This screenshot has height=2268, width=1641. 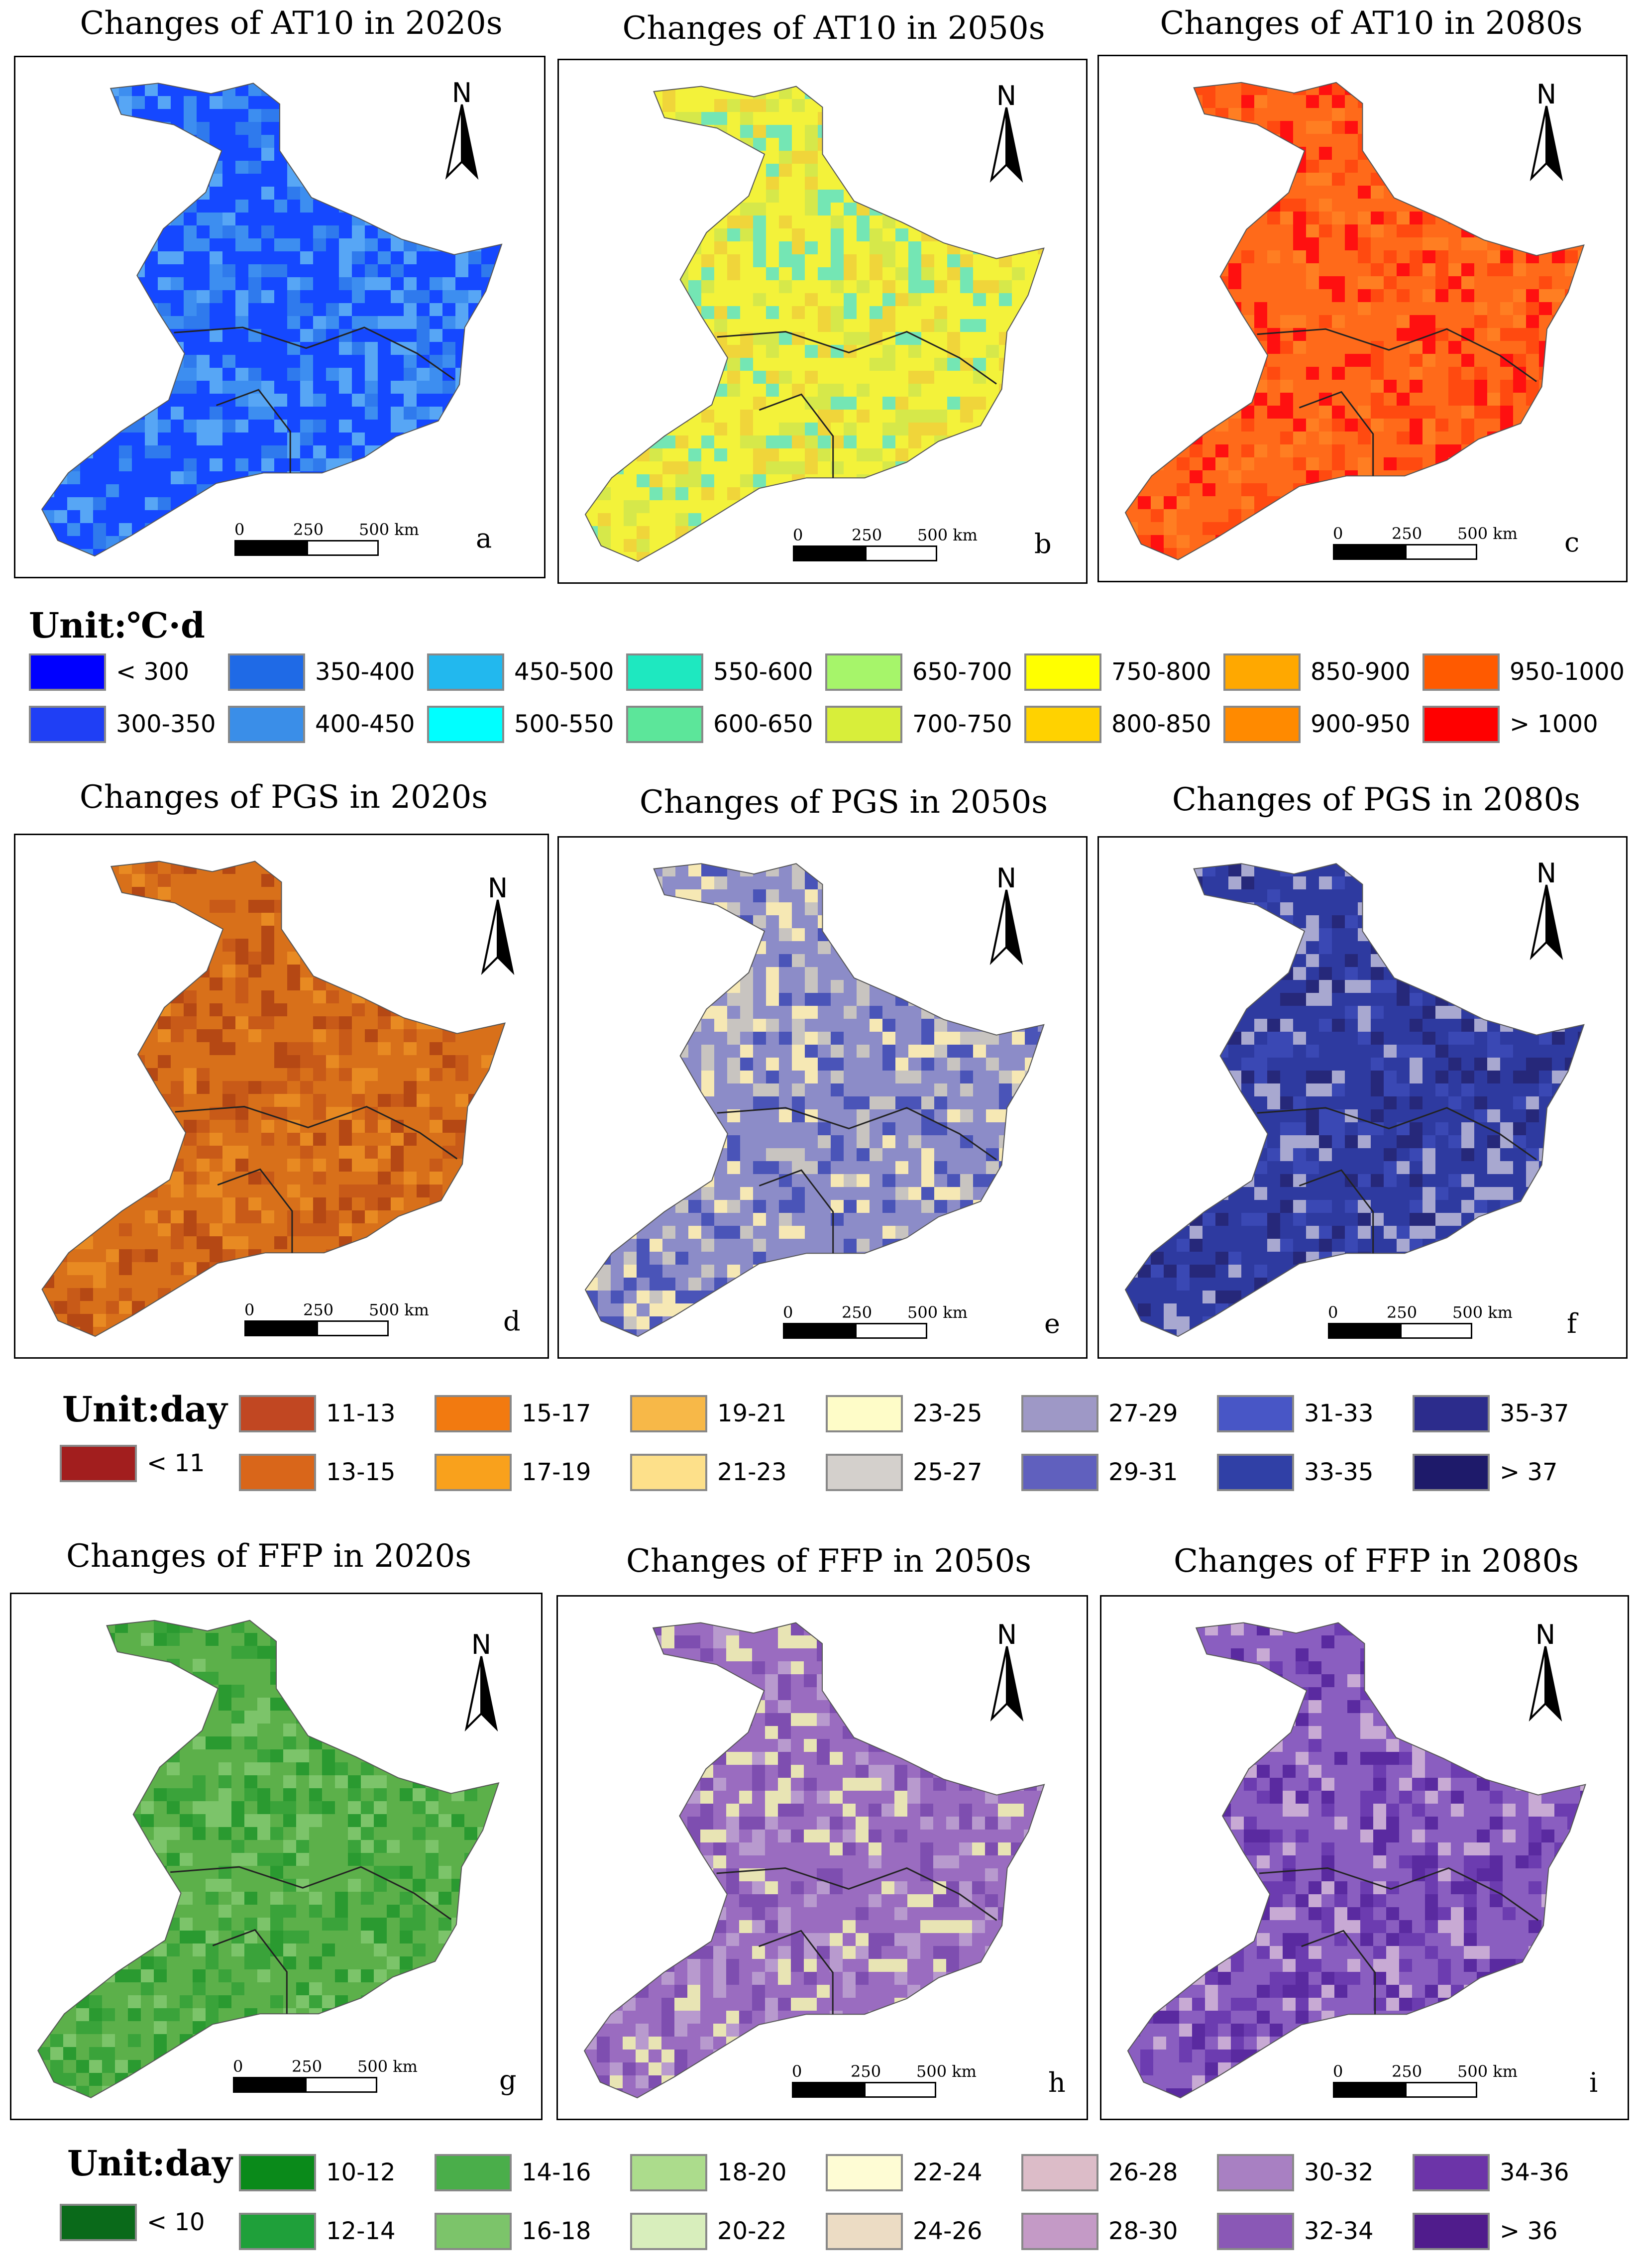 I want to click on panel-letter: d, so click(x=512, y=1321).